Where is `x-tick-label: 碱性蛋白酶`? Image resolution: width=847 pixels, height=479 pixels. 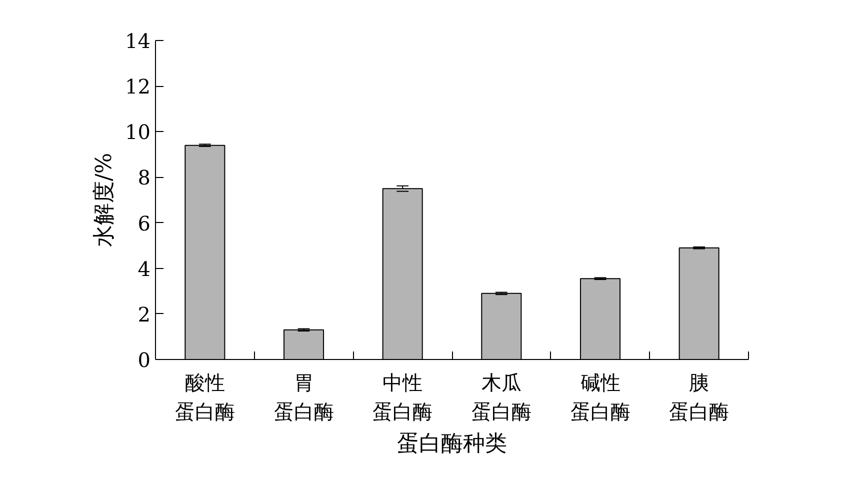
x-tick-label: 碱性蛋白酶 is located at coordinates (600, 397).